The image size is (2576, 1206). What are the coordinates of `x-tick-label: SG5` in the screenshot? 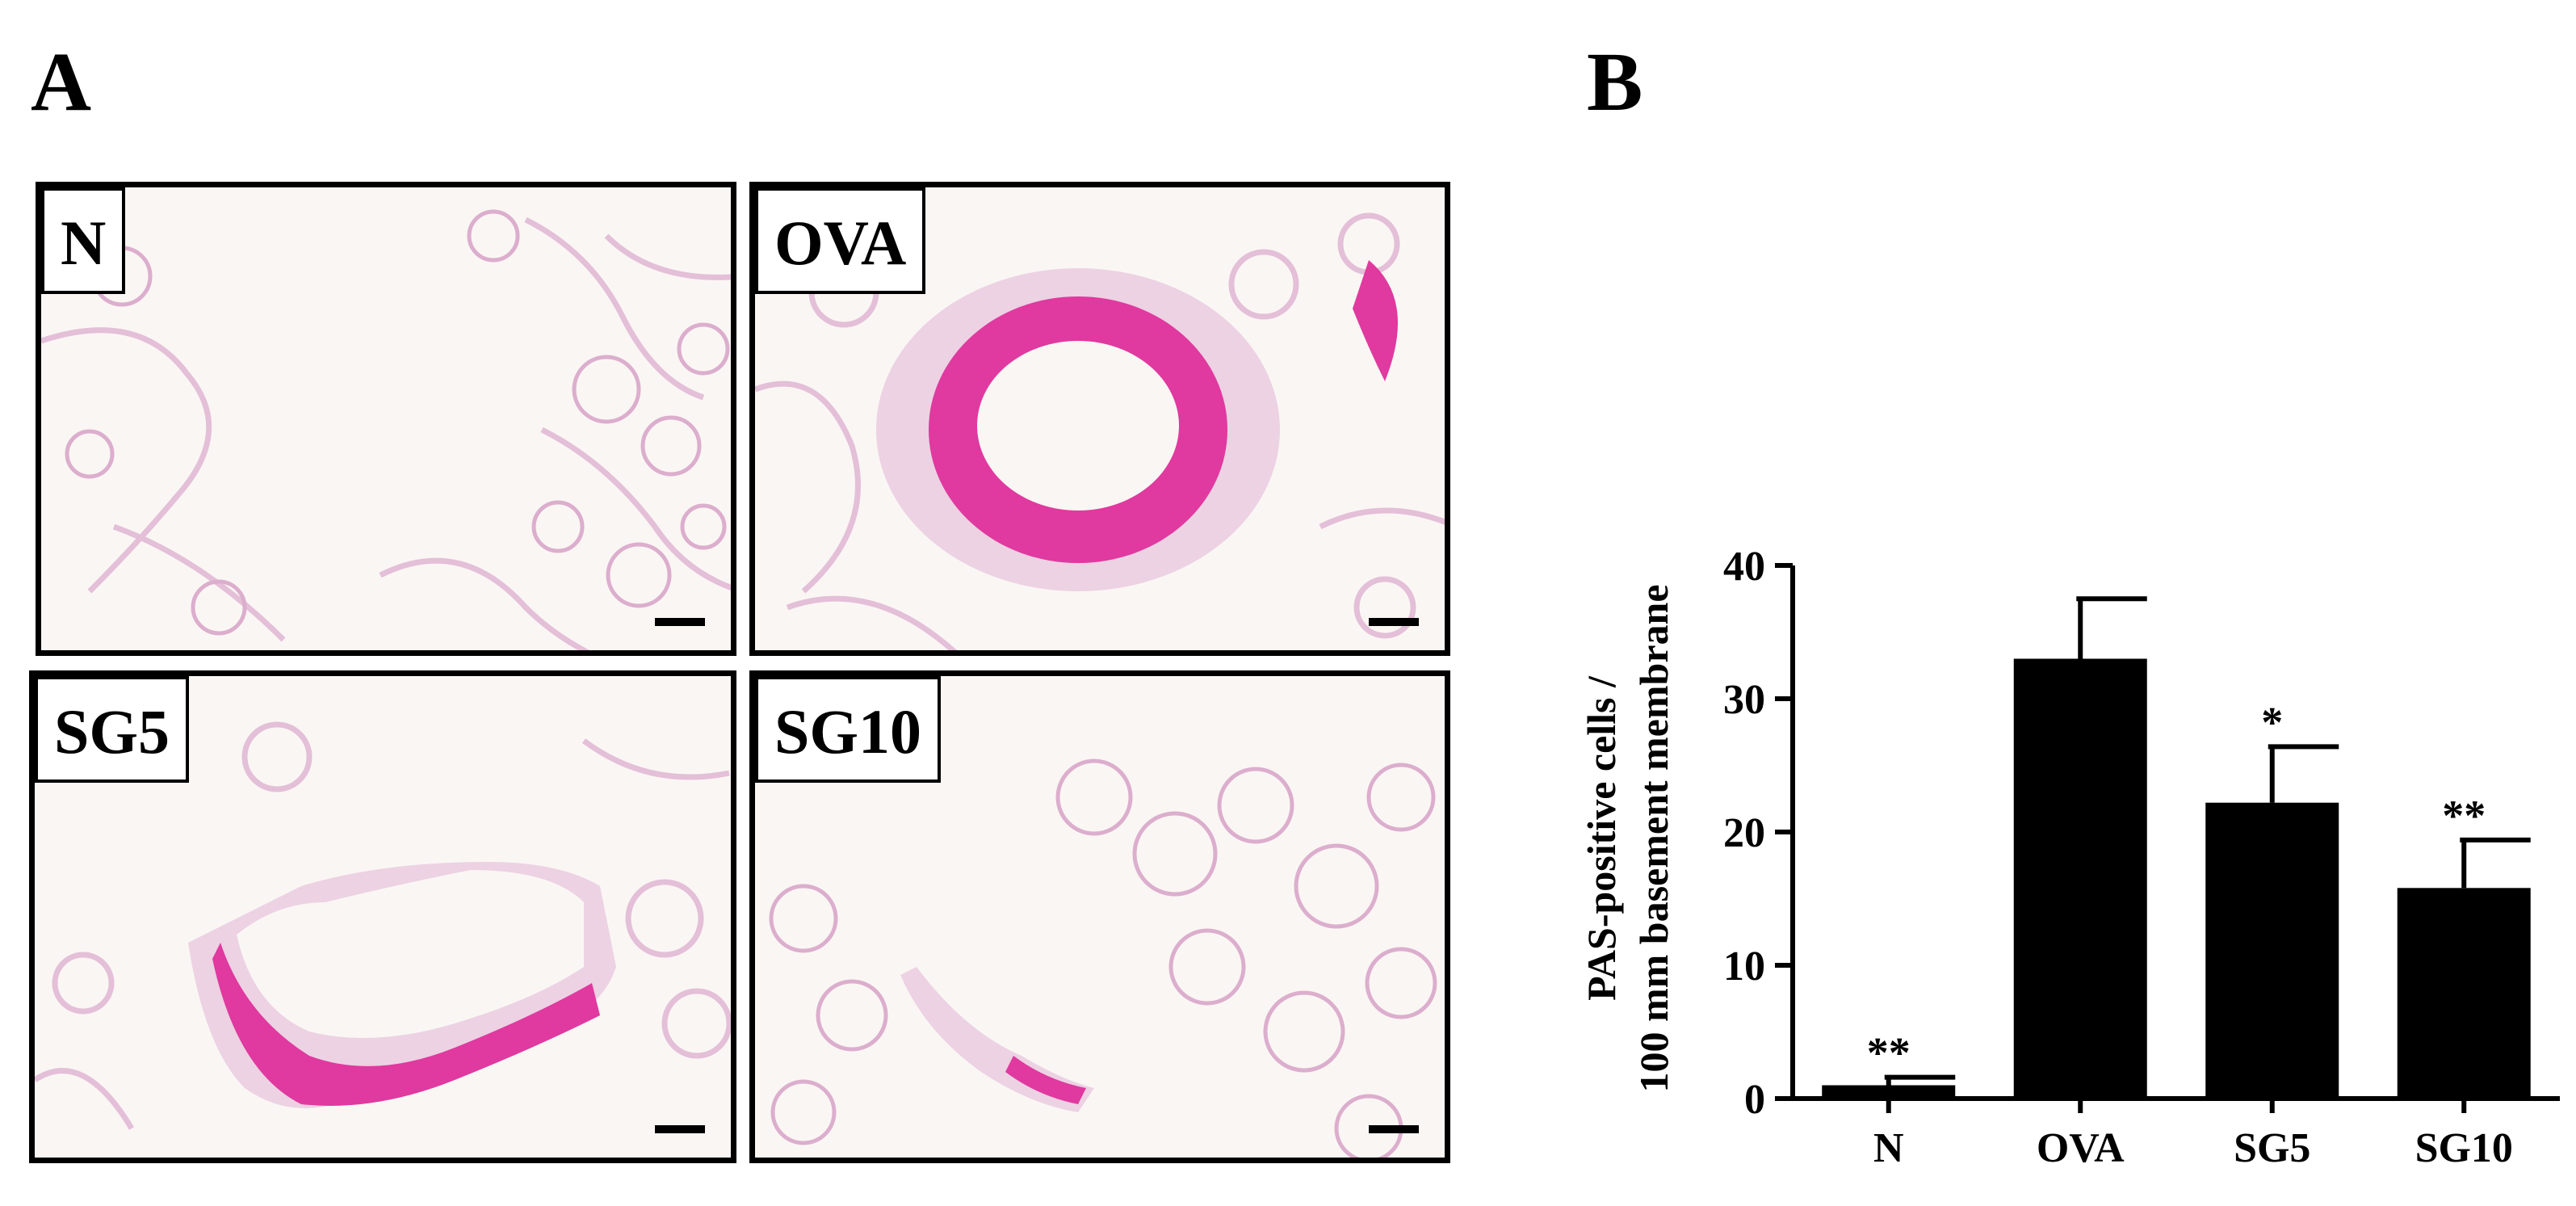 It's located at (2272, 1148).